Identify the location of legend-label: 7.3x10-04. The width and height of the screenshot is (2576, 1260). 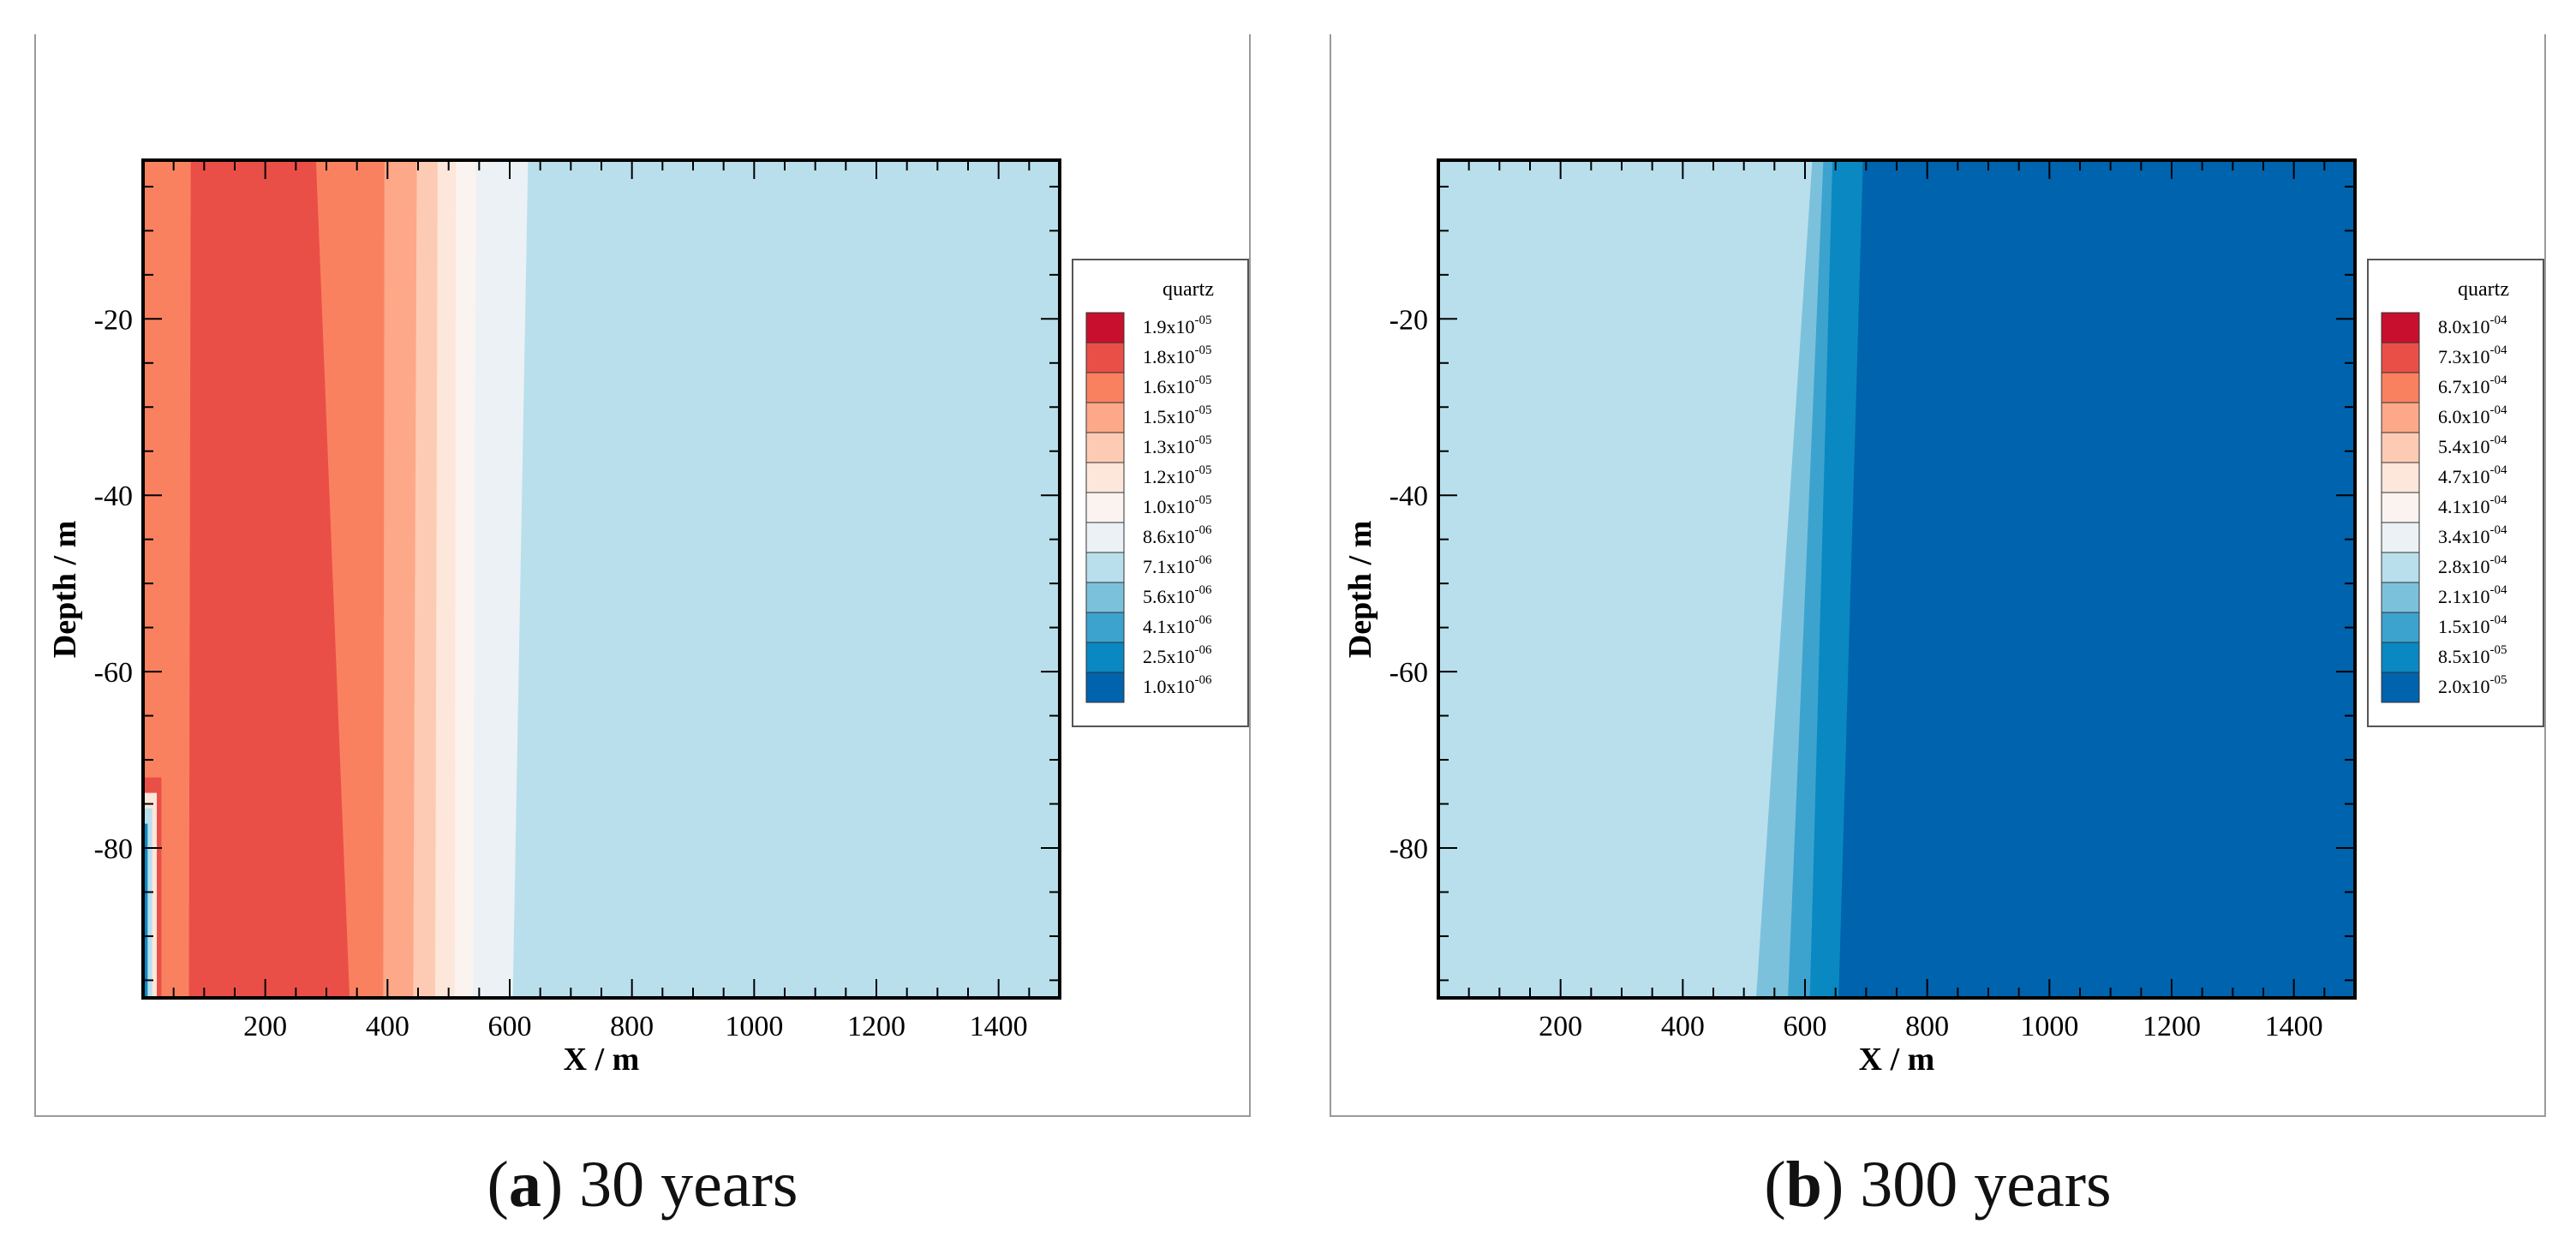
(2472, 355).